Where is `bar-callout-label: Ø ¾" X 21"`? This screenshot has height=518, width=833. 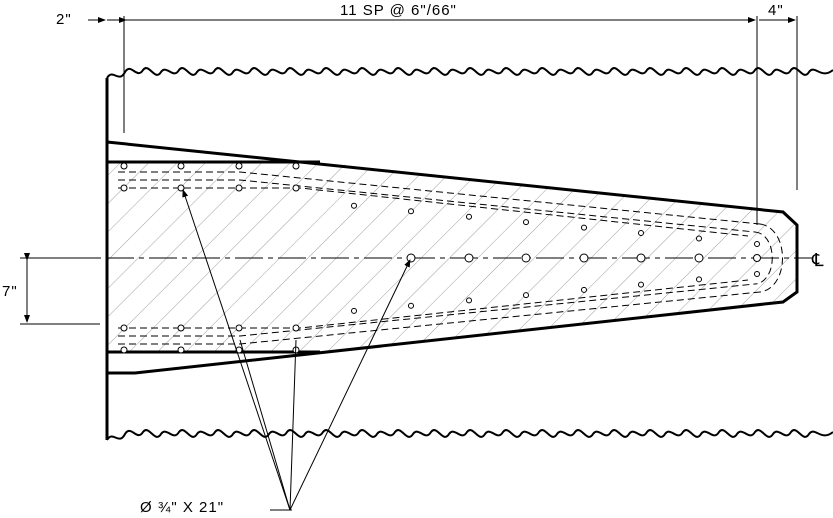
bar-callout-label: Ø ¾" X 21" is located at coordinates (182, 507).